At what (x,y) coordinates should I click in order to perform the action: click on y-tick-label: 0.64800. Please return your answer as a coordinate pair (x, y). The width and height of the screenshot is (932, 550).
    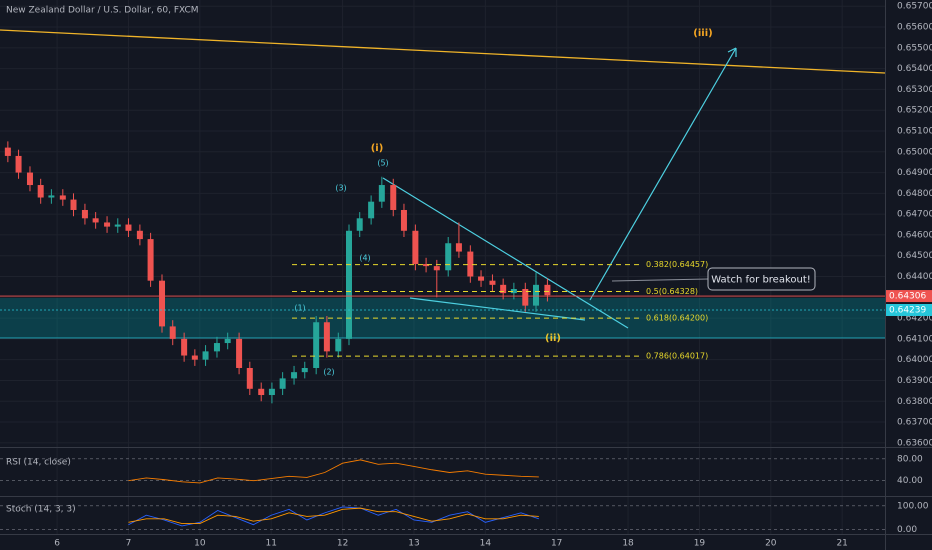
    Looking at the image, I should click on (914, 194).